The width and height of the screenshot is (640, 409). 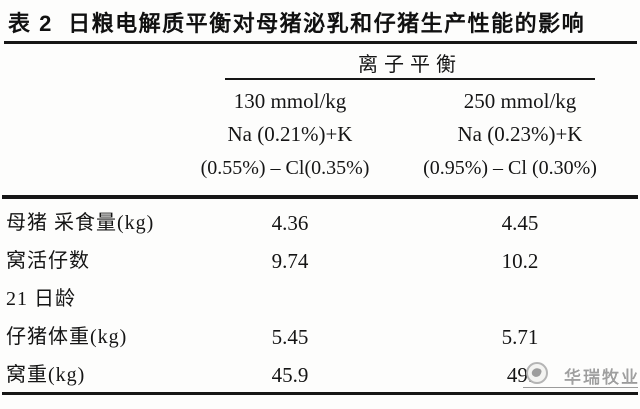 I want to click on col2-dose-header: 250 mmol/kg, so click(x=520, y=101).